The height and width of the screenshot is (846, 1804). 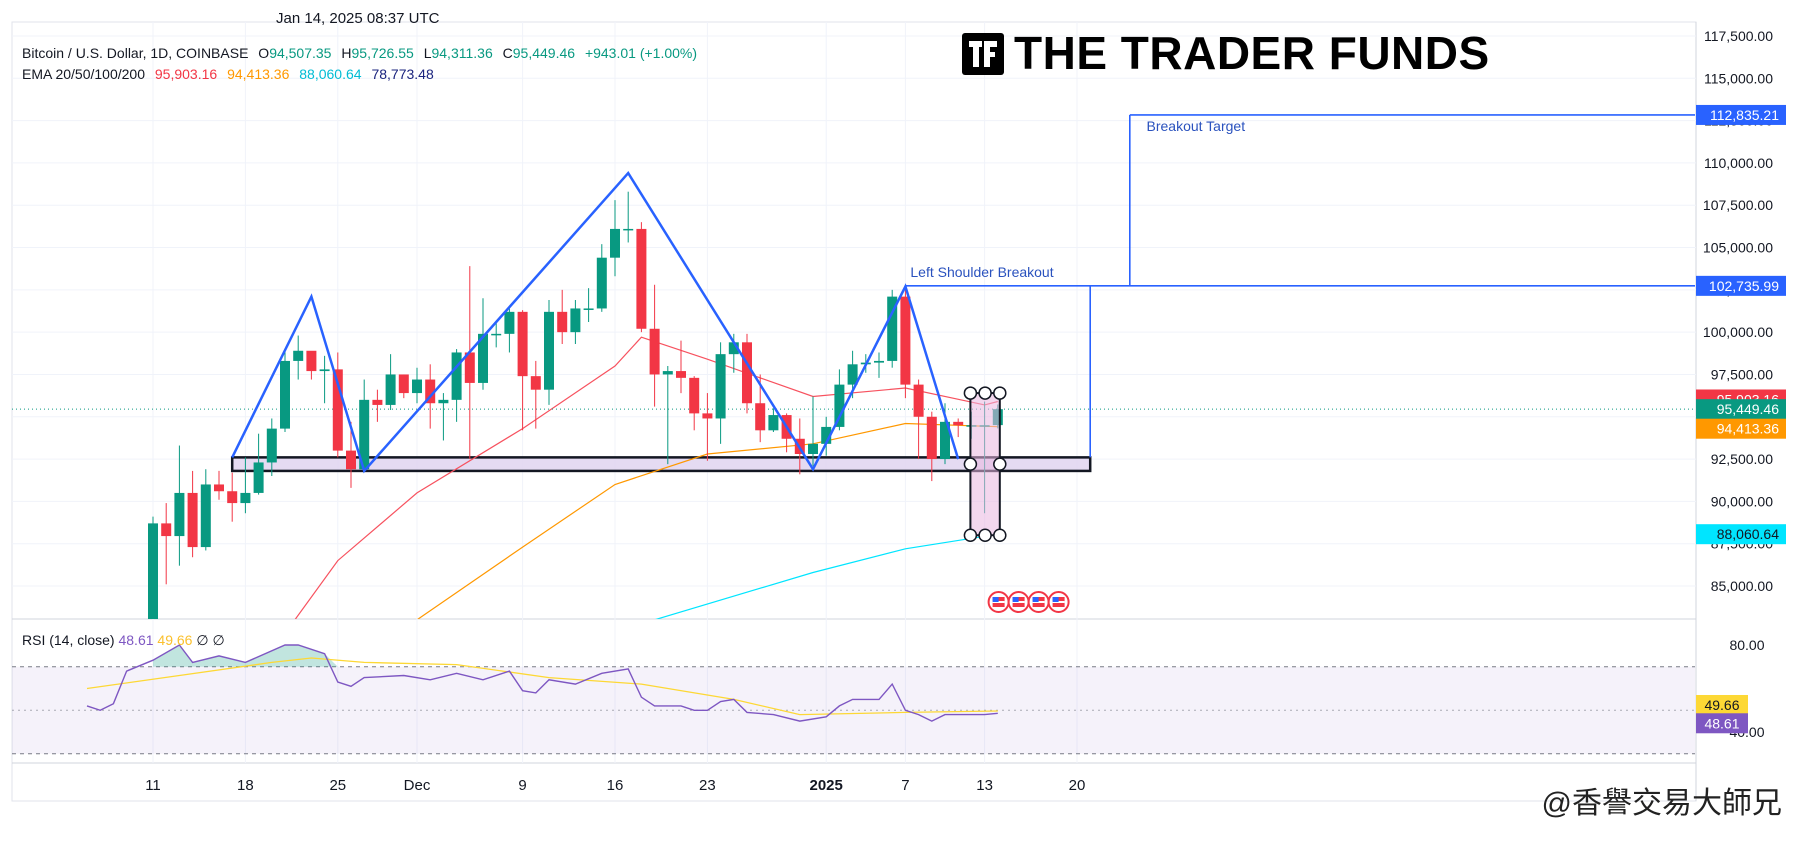 I want to click on x-tick-label: 2025, so click(x=826, y=785).